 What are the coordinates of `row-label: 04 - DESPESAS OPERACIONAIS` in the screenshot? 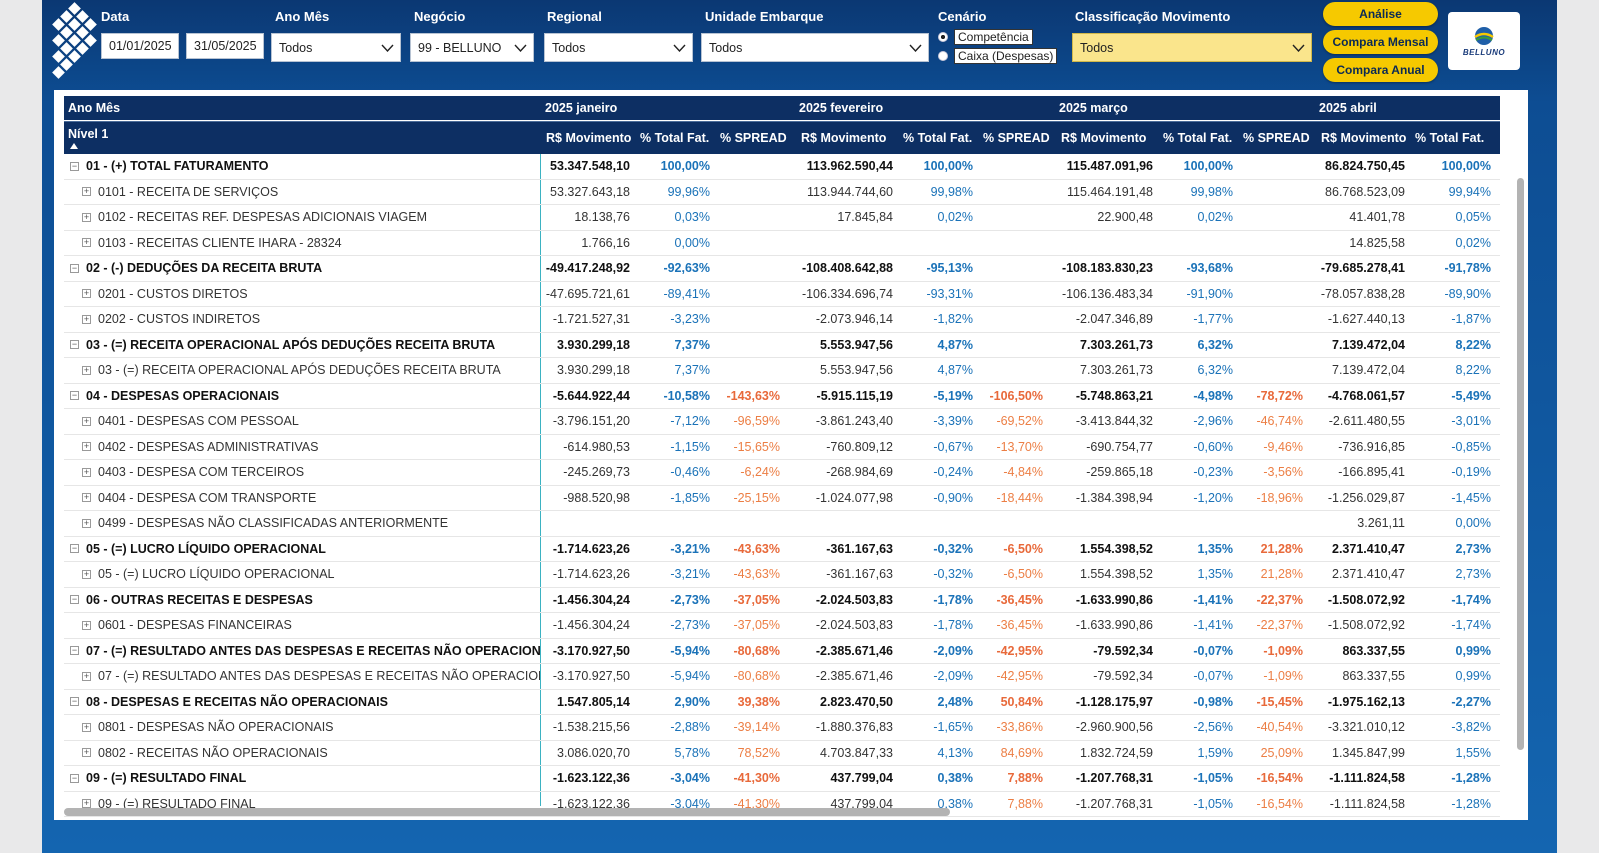 It's located at (183, 395).